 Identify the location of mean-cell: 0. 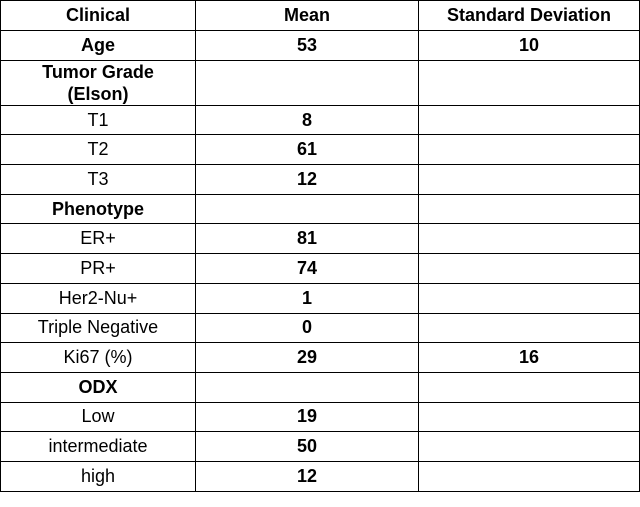
(307, 328).